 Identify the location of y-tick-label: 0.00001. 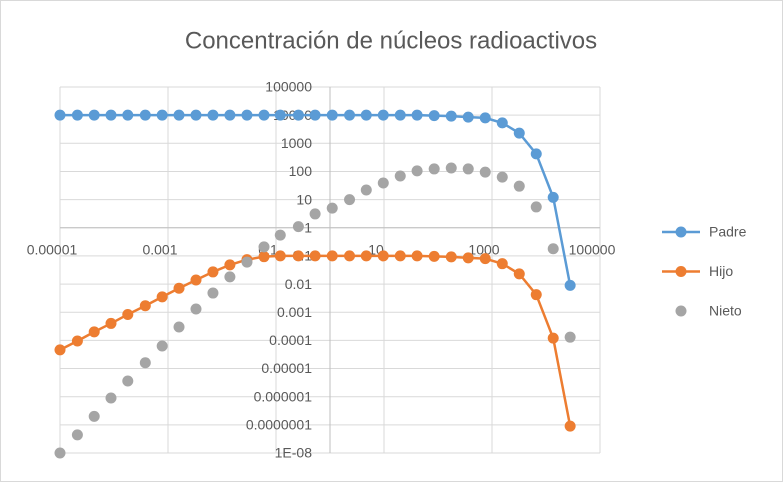
(286, 368).